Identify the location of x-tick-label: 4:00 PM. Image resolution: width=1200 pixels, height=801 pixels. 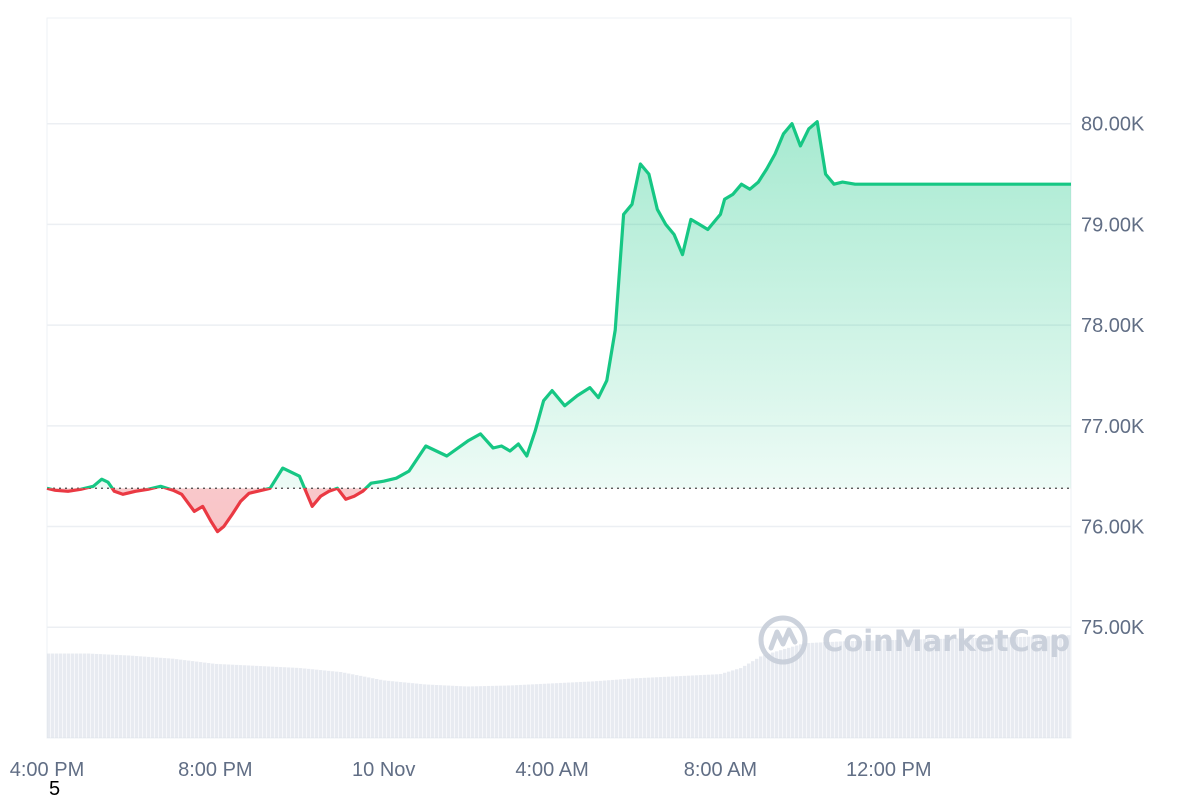
(47, 770).